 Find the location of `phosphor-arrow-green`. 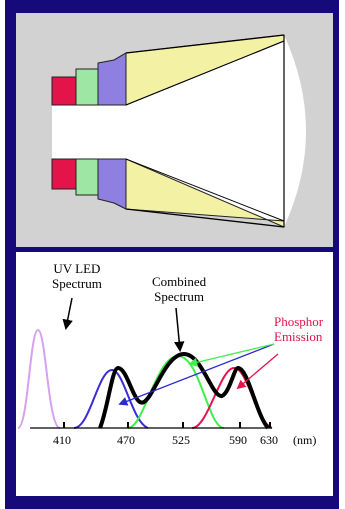

phosphor-arrow-green is located at coordinates (231, 355).